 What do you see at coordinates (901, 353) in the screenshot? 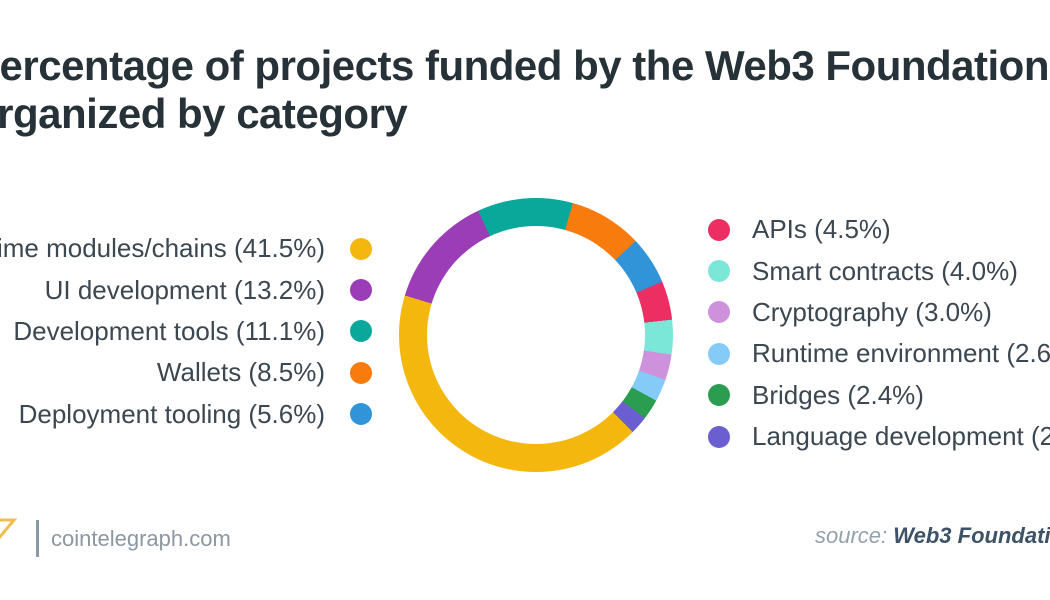
I see `legend-label: Runtime environment (2.6%)` at bounding box center [901, 353].